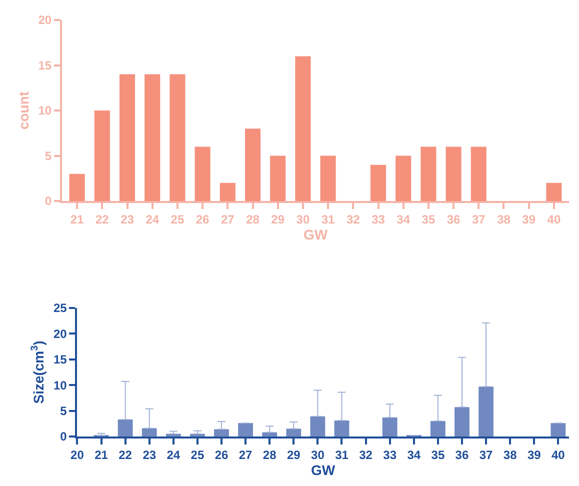 This screenshot has width=579, height=486. What do you see at coordinates (60, 308) in the screenshot?
I see `y-tick-label: 25` at bounding box center [60, 308].